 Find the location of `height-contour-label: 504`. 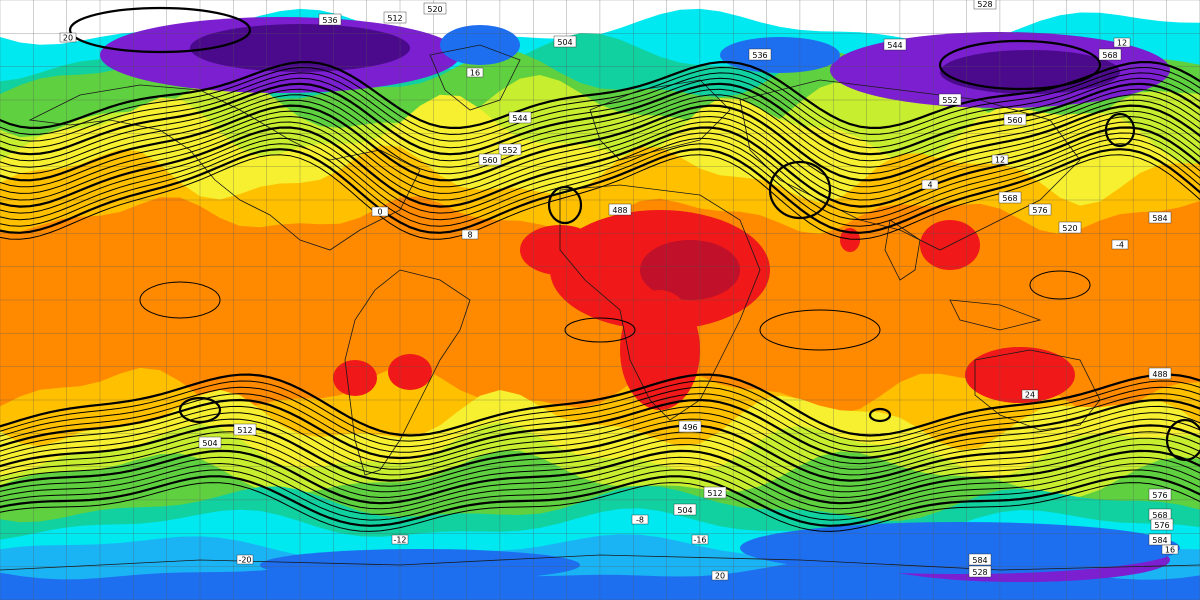

height-contour-label: 504 is located at coordinates (210, 442).